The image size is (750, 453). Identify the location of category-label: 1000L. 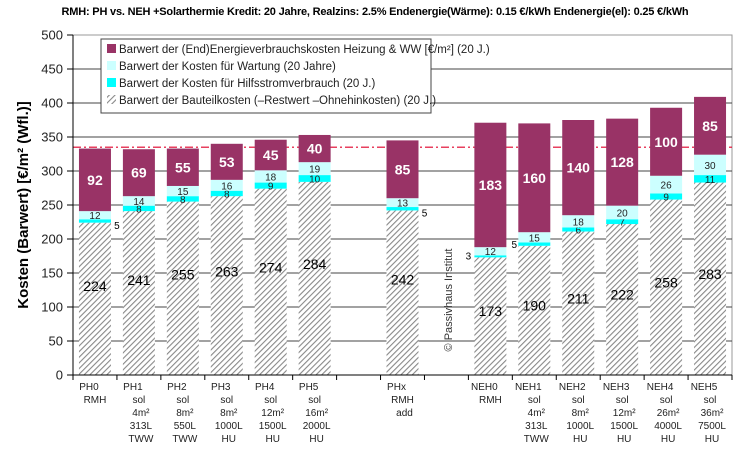
(229, 426).